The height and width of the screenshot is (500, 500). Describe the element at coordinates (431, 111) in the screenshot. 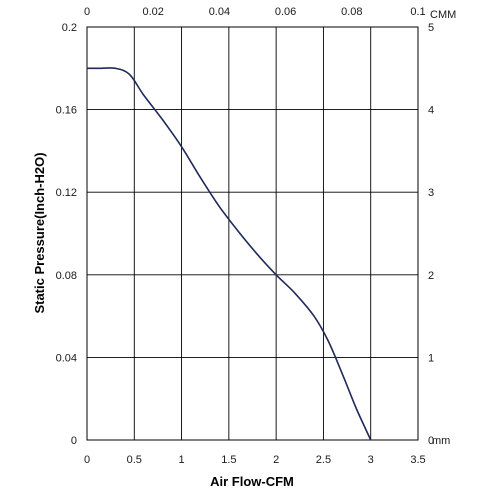

I see `right-tick-label: 4` at that location.